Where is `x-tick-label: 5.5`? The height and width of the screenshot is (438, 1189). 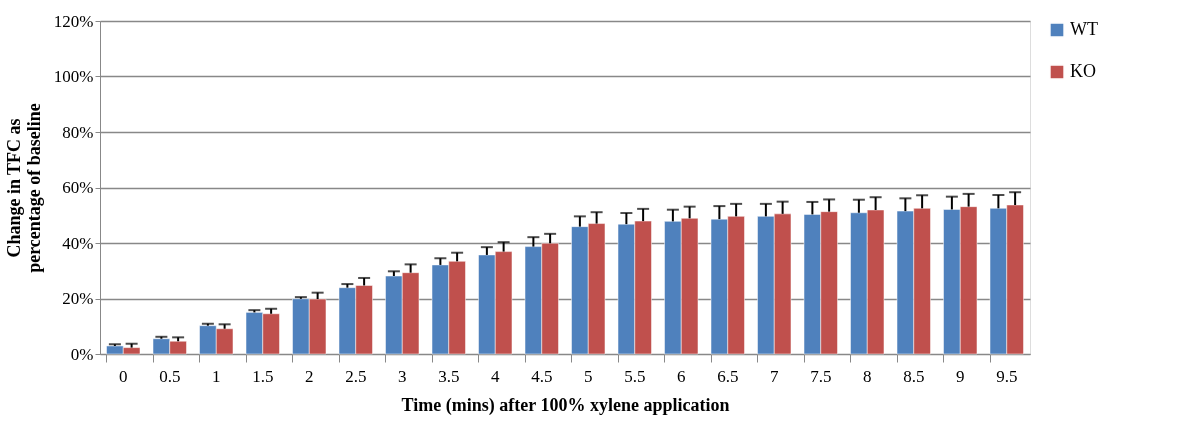 x-tick-label: 5.5 is located at coordinates (635, 376).